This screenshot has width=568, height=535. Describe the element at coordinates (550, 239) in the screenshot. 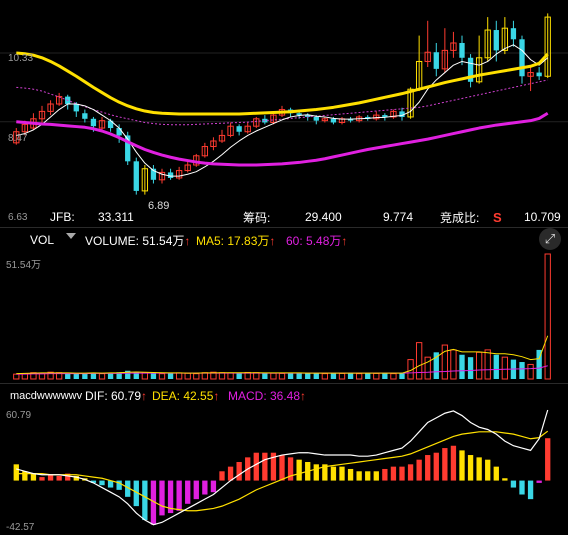

I see `expand-icon: ⤢` at that location.